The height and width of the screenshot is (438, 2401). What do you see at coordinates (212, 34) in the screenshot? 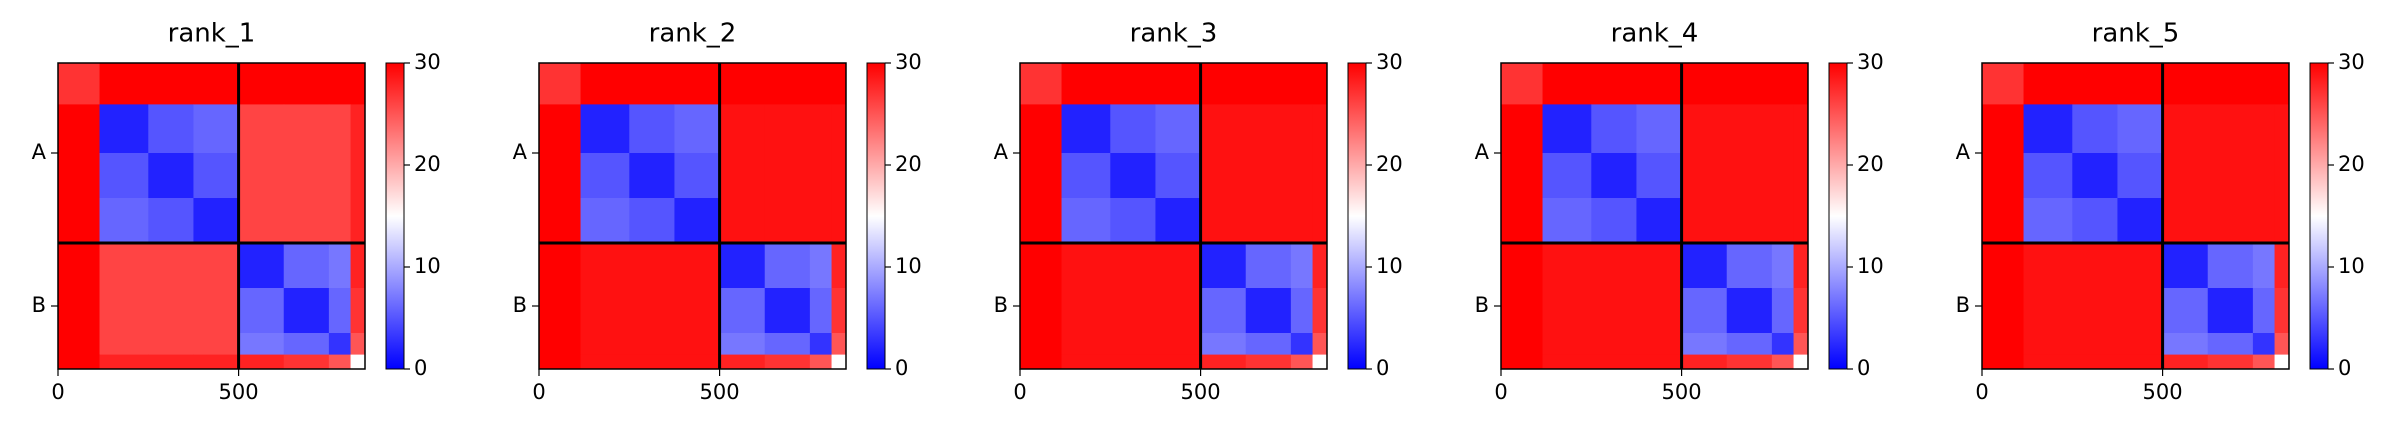
I see `chart-title: rank_1` at bounding box center [212, 34].